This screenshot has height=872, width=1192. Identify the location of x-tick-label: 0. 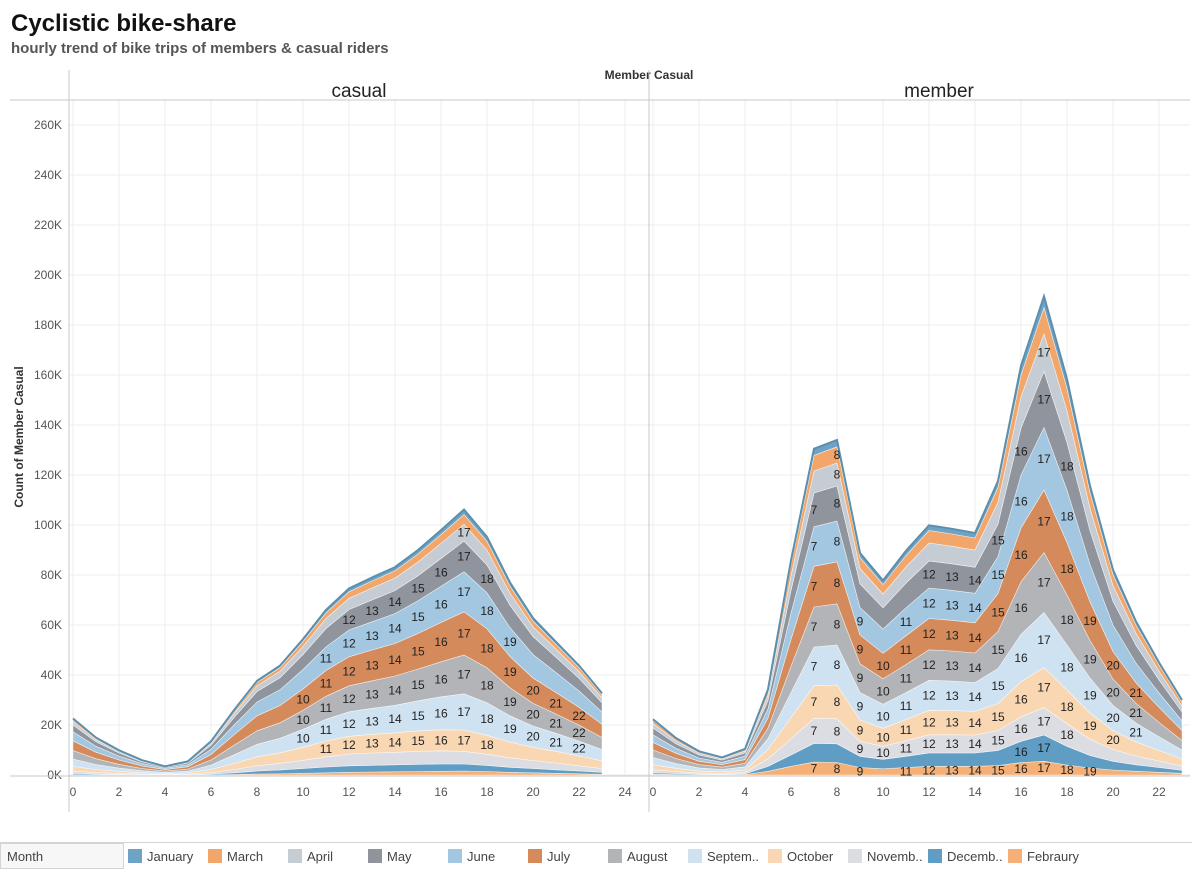
(653, 792).